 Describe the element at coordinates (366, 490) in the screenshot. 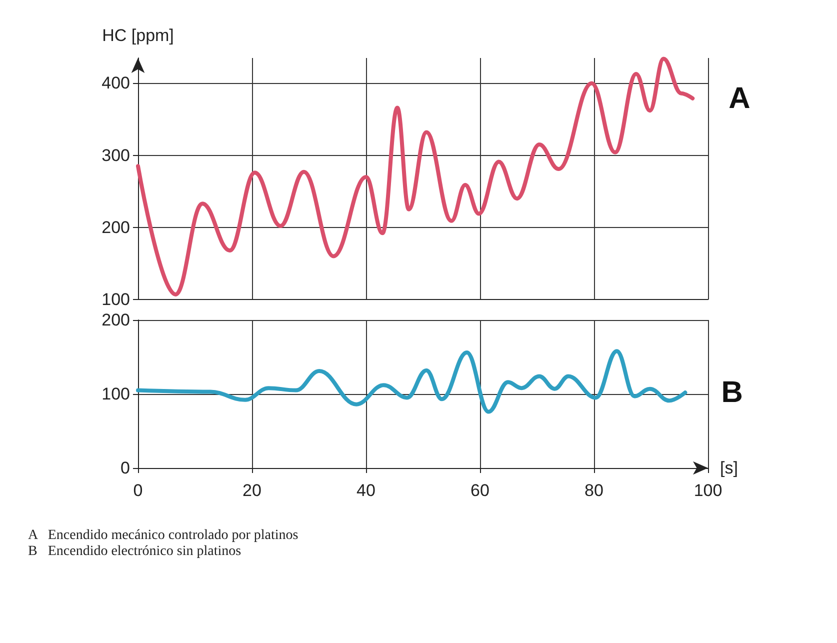

I see `x-tick-label: 40` at that location.